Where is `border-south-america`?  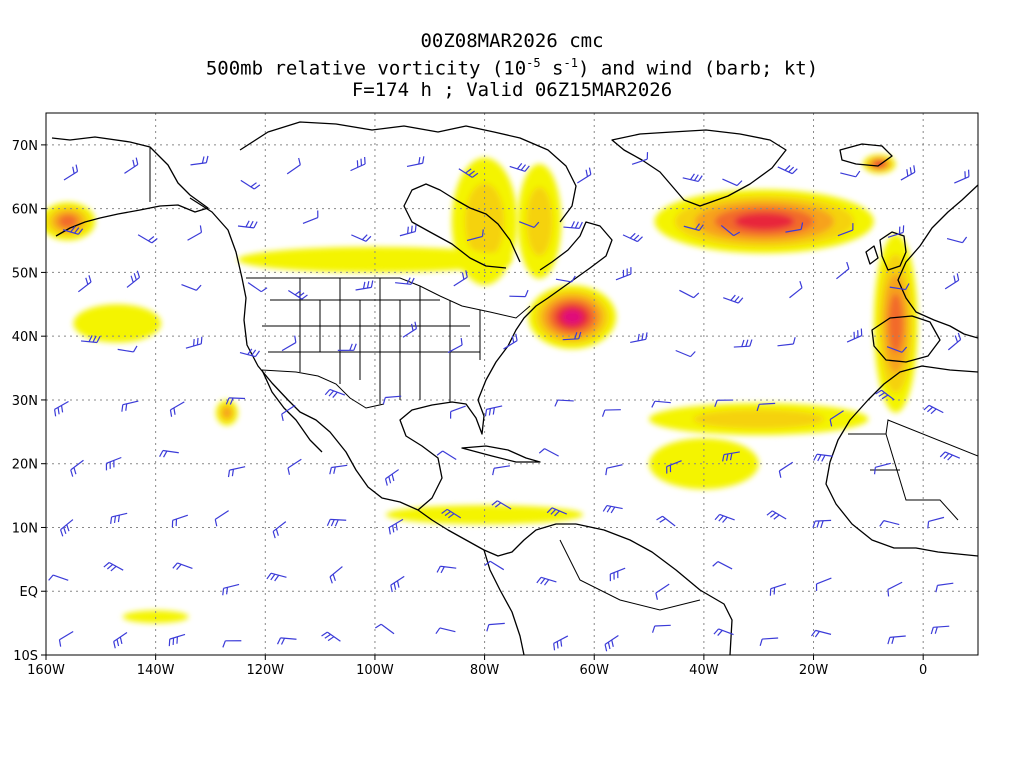
border-south-america is located at coordinates (630, 575).